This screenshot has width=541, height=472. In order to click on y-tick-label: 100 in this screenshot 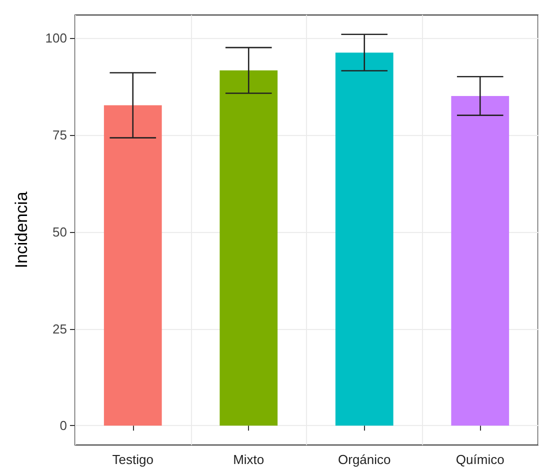, I will do `click(56, 38)`.